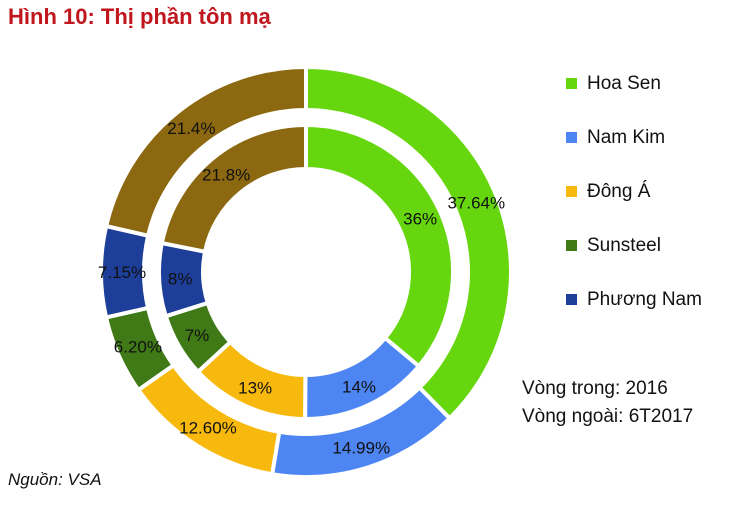 The width and height of the screenshot is (750, 525). I want to click on legend-item-hoa-sen: Hoa Sen, so click(656, 95).